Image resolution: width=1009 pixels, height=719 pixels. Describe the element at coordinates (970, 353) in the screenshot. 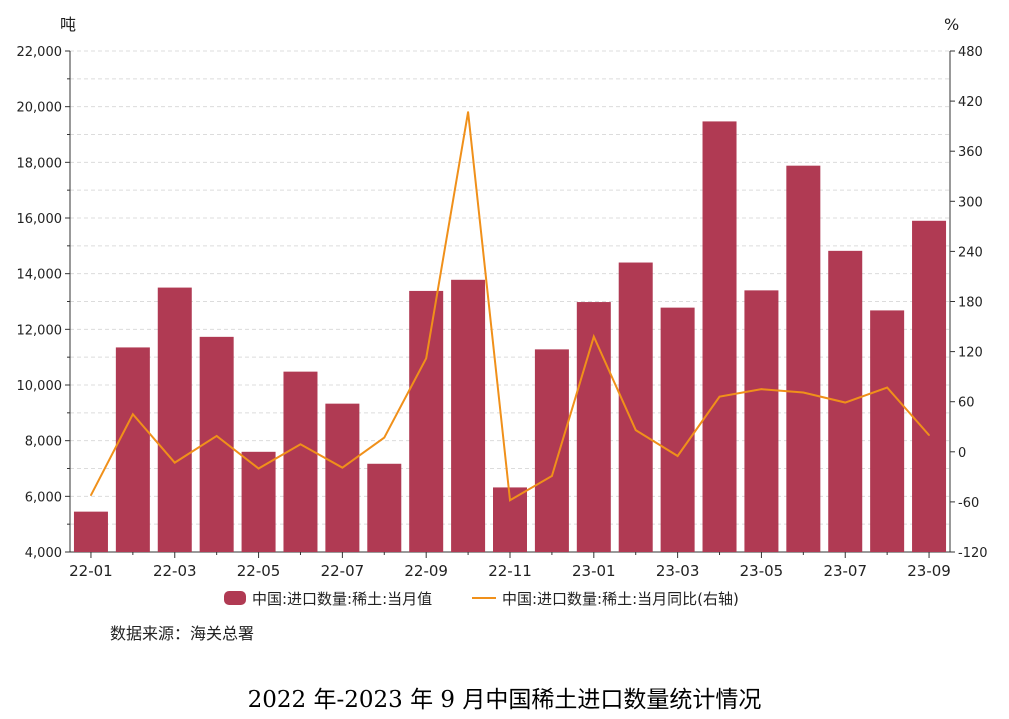

I see `y2-tick-label: 120` at that location.